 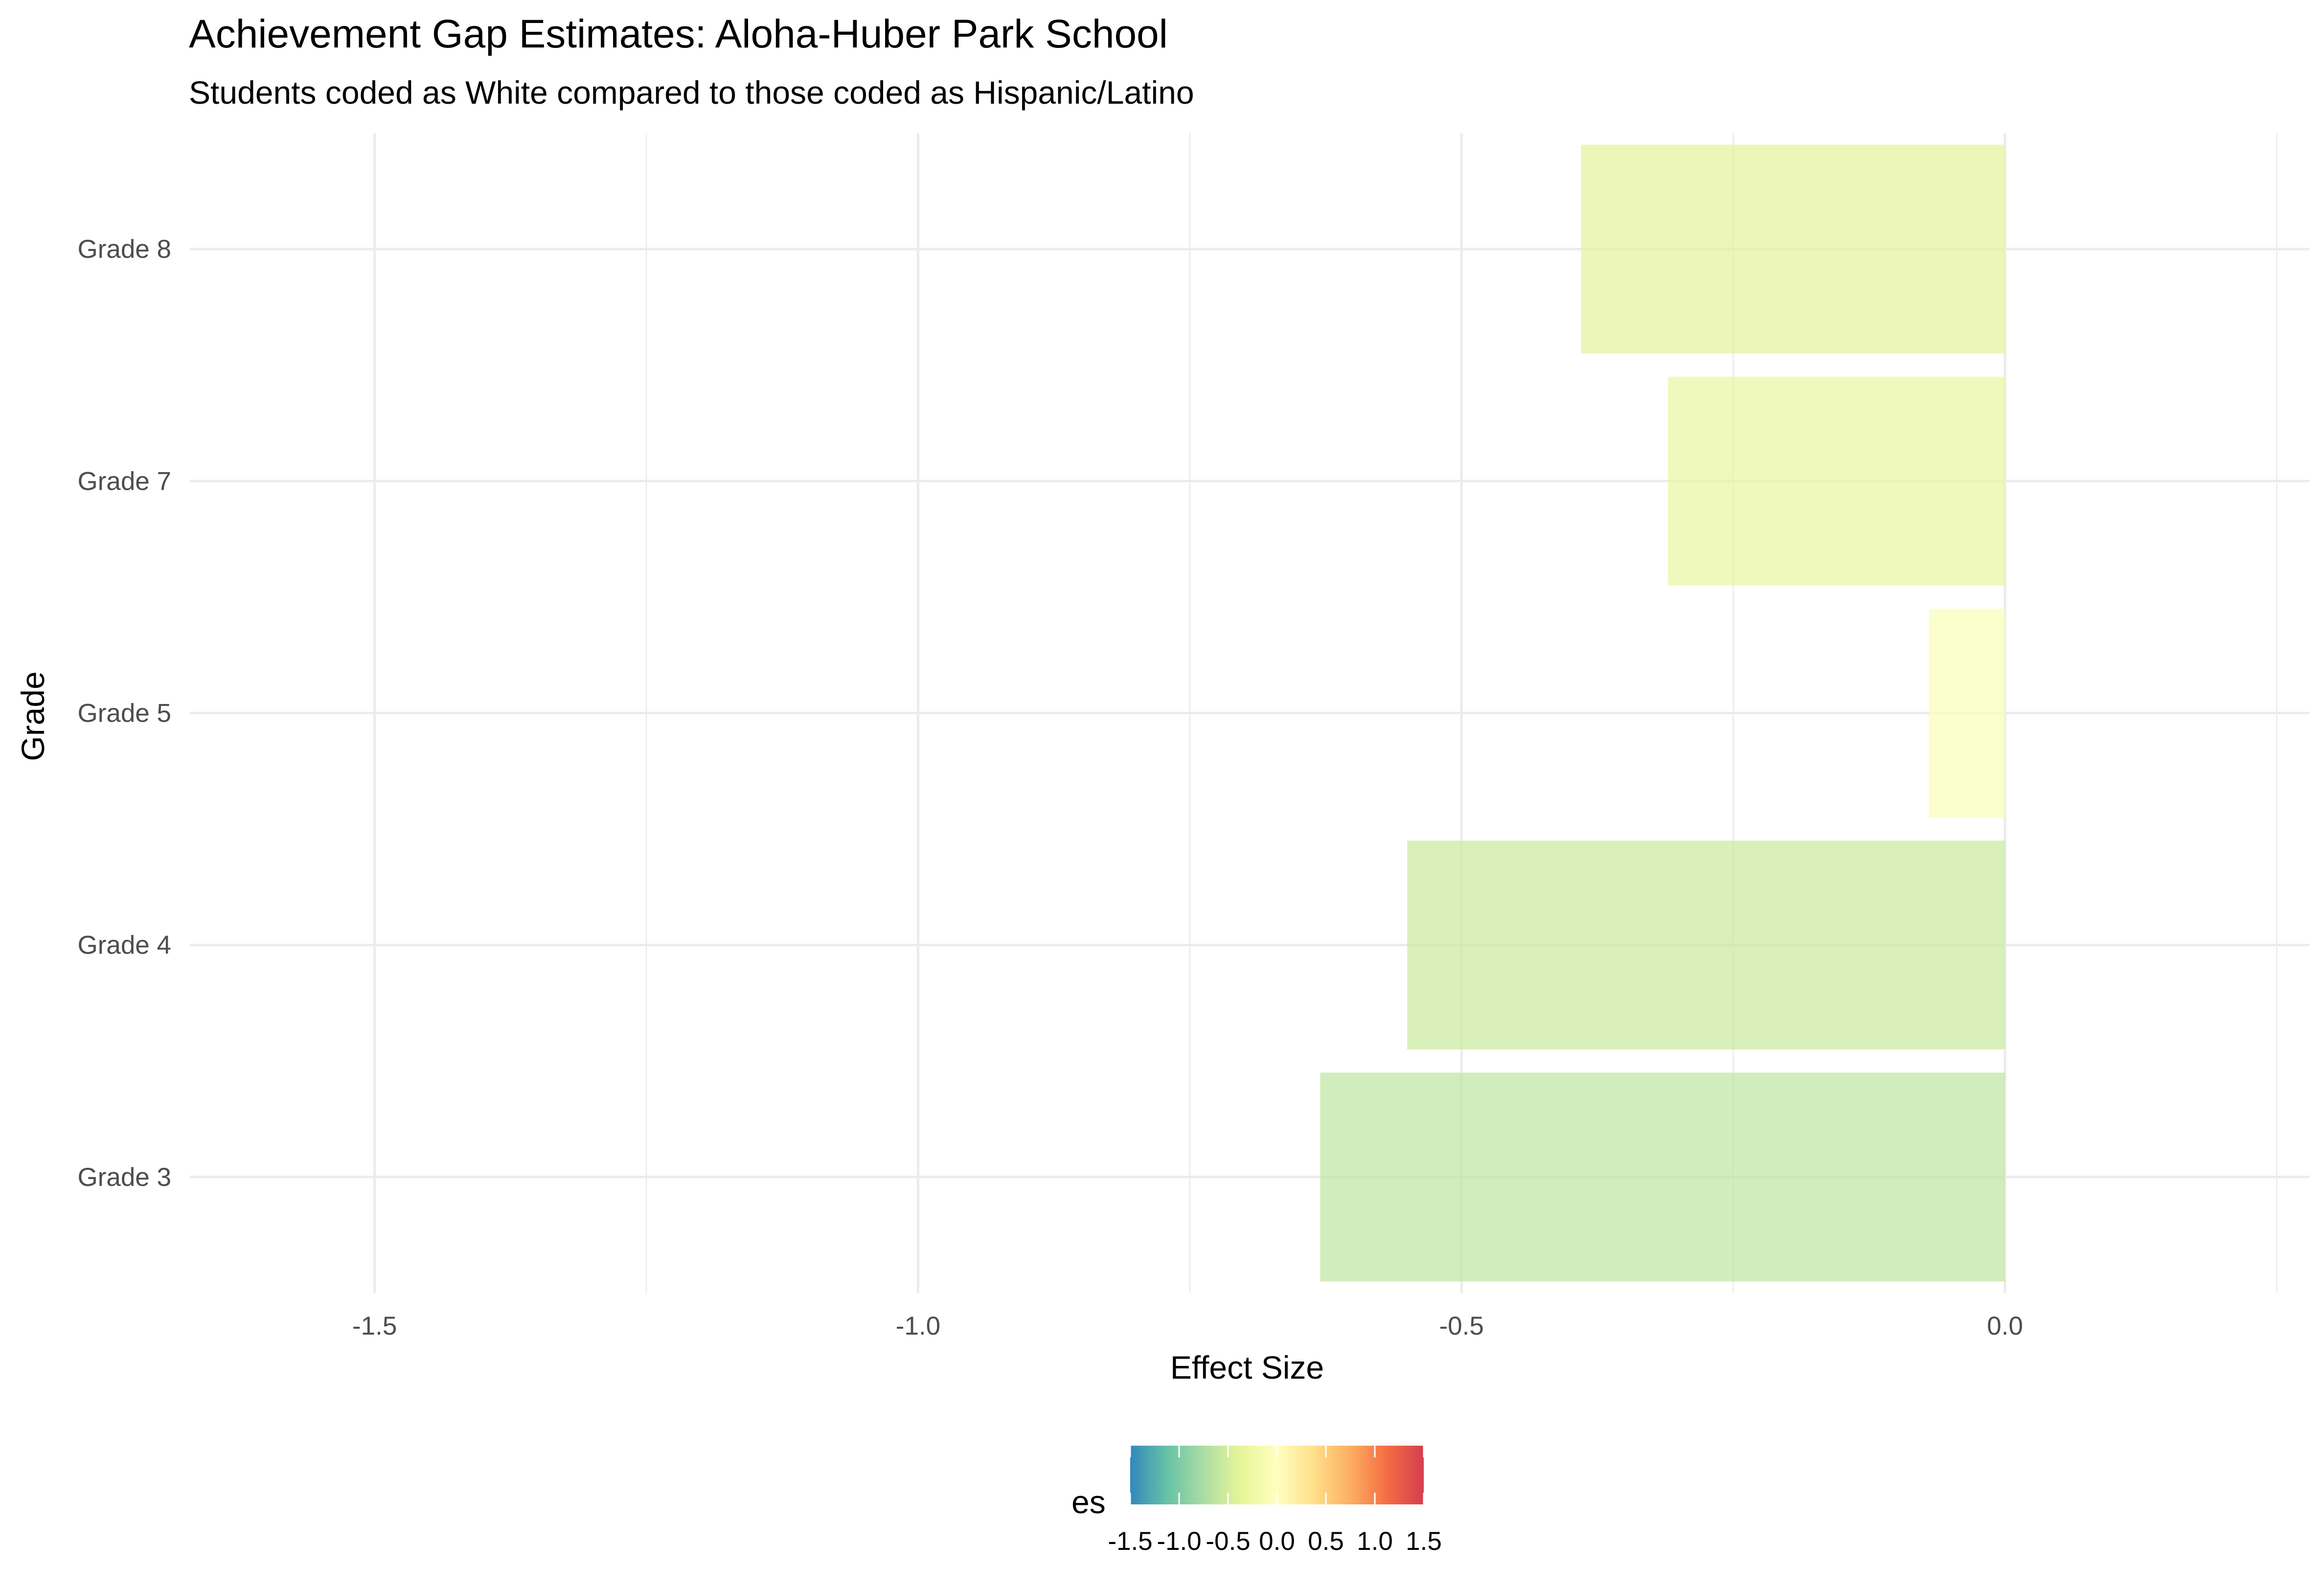 I want to click on legend-label: -1.0, so click(x=1179, y=1542).